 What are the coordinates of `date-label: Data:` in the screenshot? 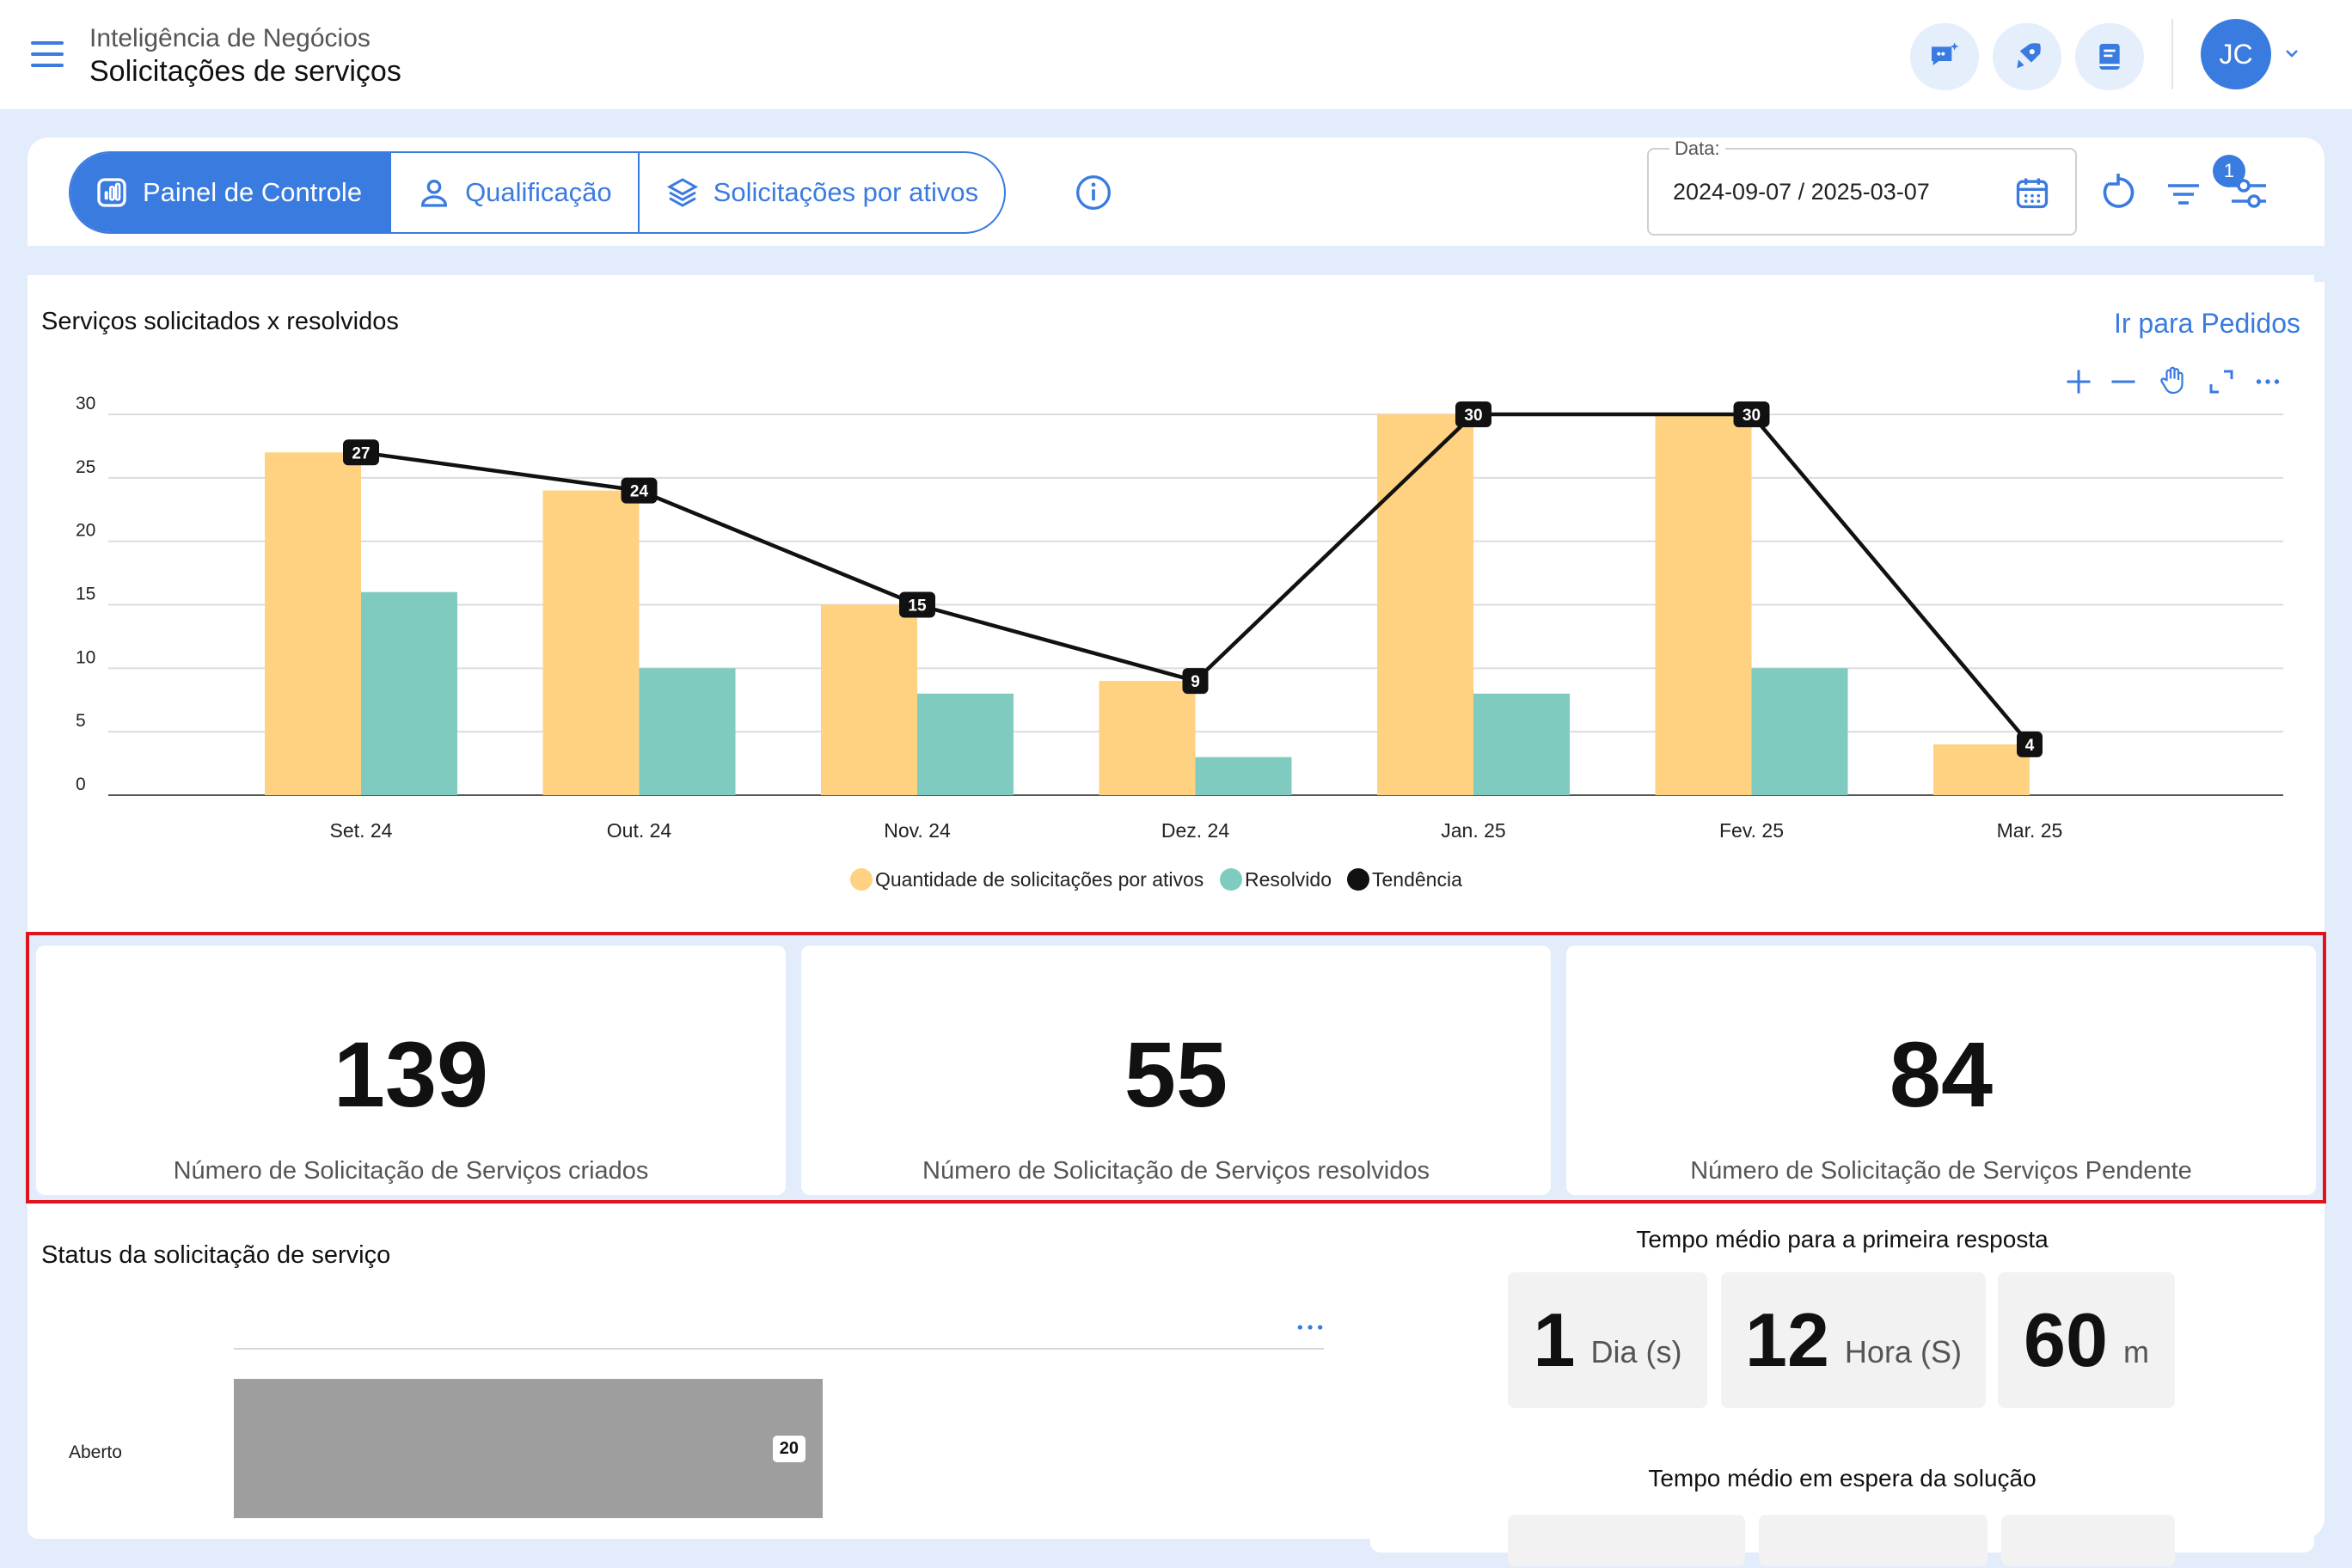 It's located at (1697, 149).